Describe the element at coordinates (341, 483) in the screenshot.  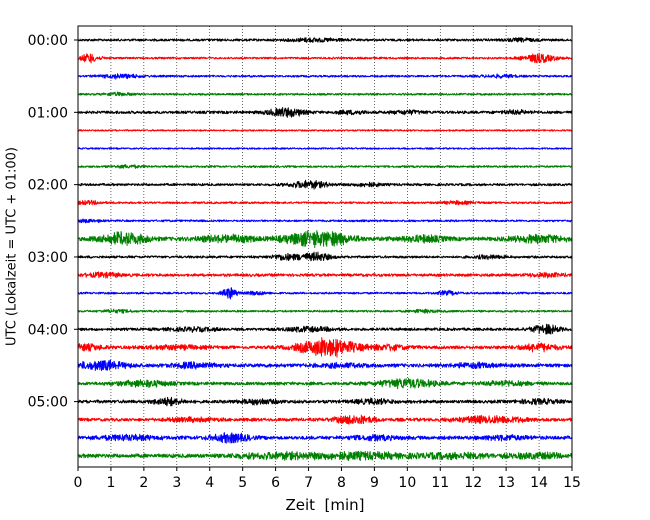
I see `x-tick-label: 8` at that location.